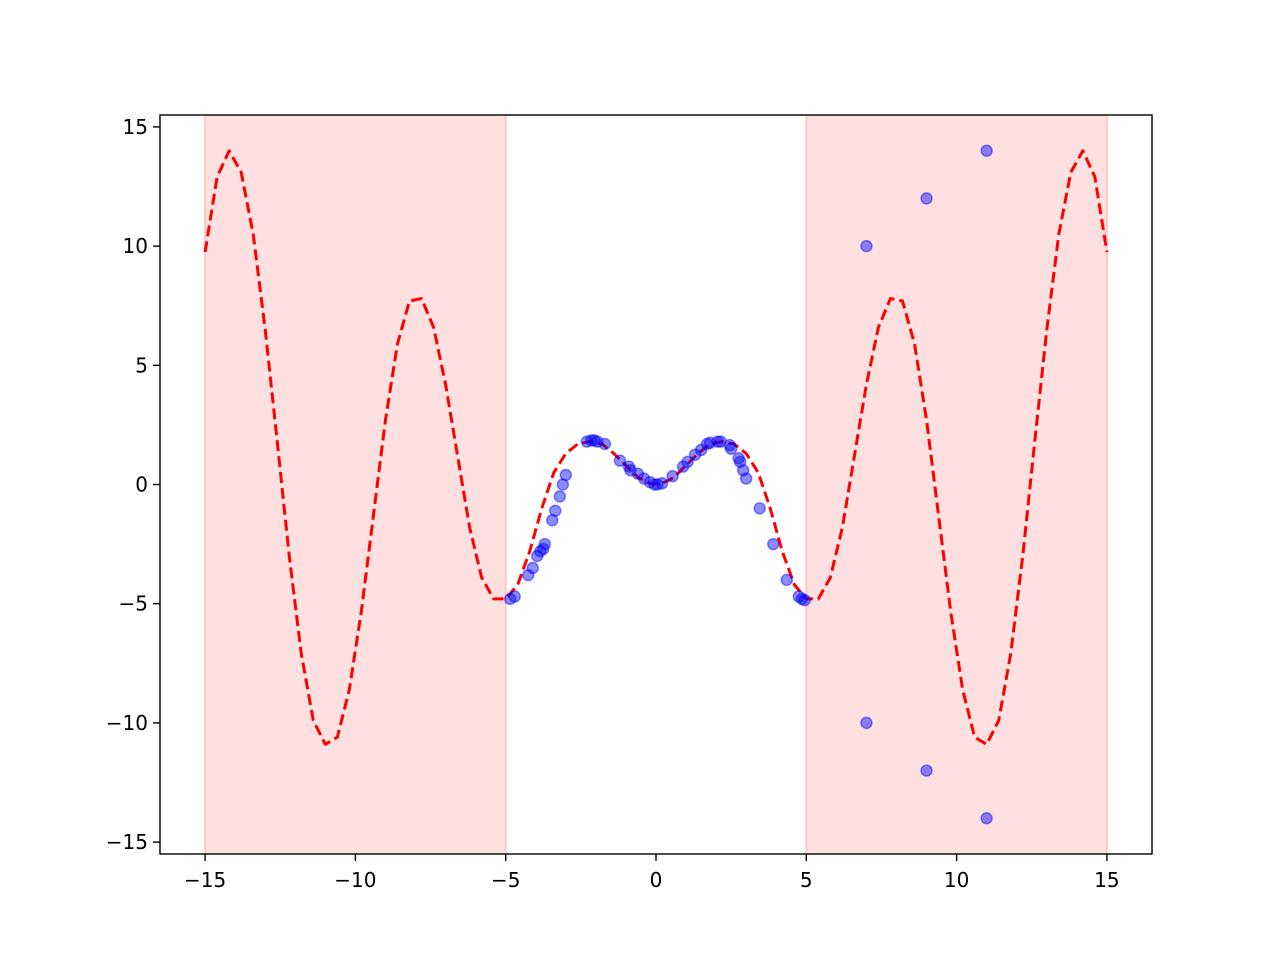 This screenshot has height=960, width=1280. I want to click on x-tick-label: 0, so click(656, 880).